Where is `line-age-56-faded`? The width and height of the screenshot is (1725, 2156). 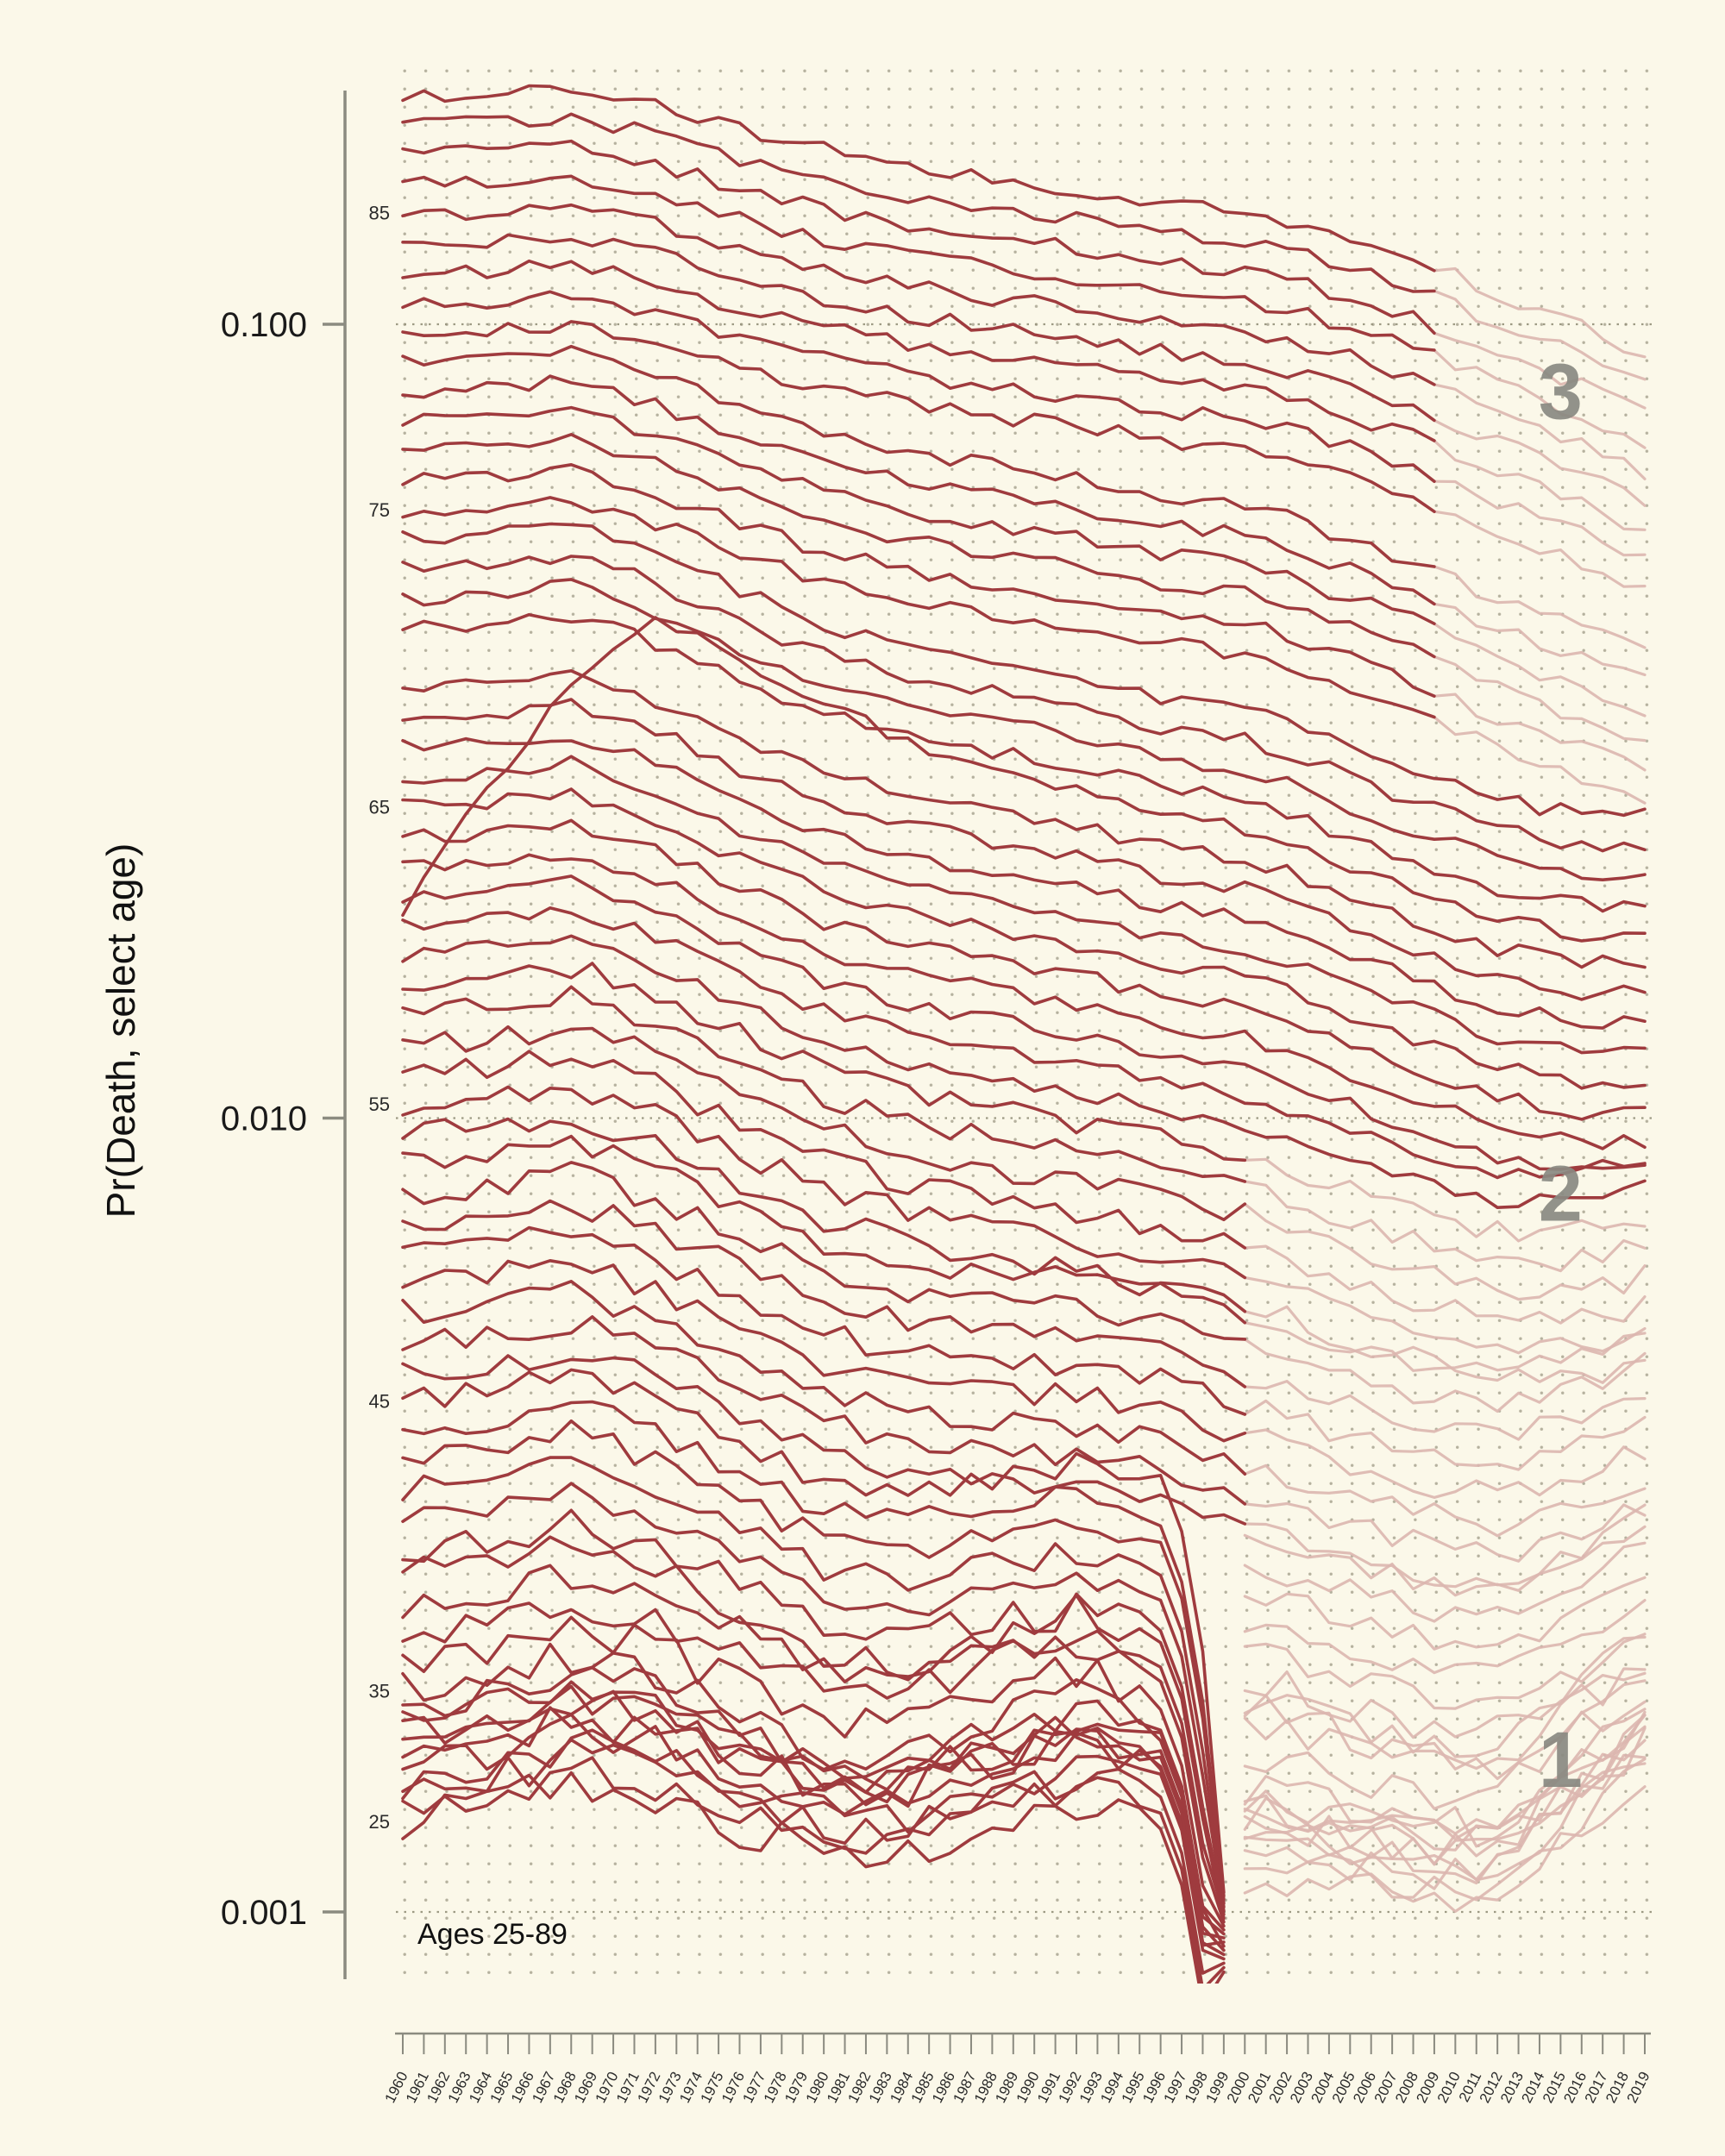
line-age-56-faded is located at coordinates (1445, 1284).